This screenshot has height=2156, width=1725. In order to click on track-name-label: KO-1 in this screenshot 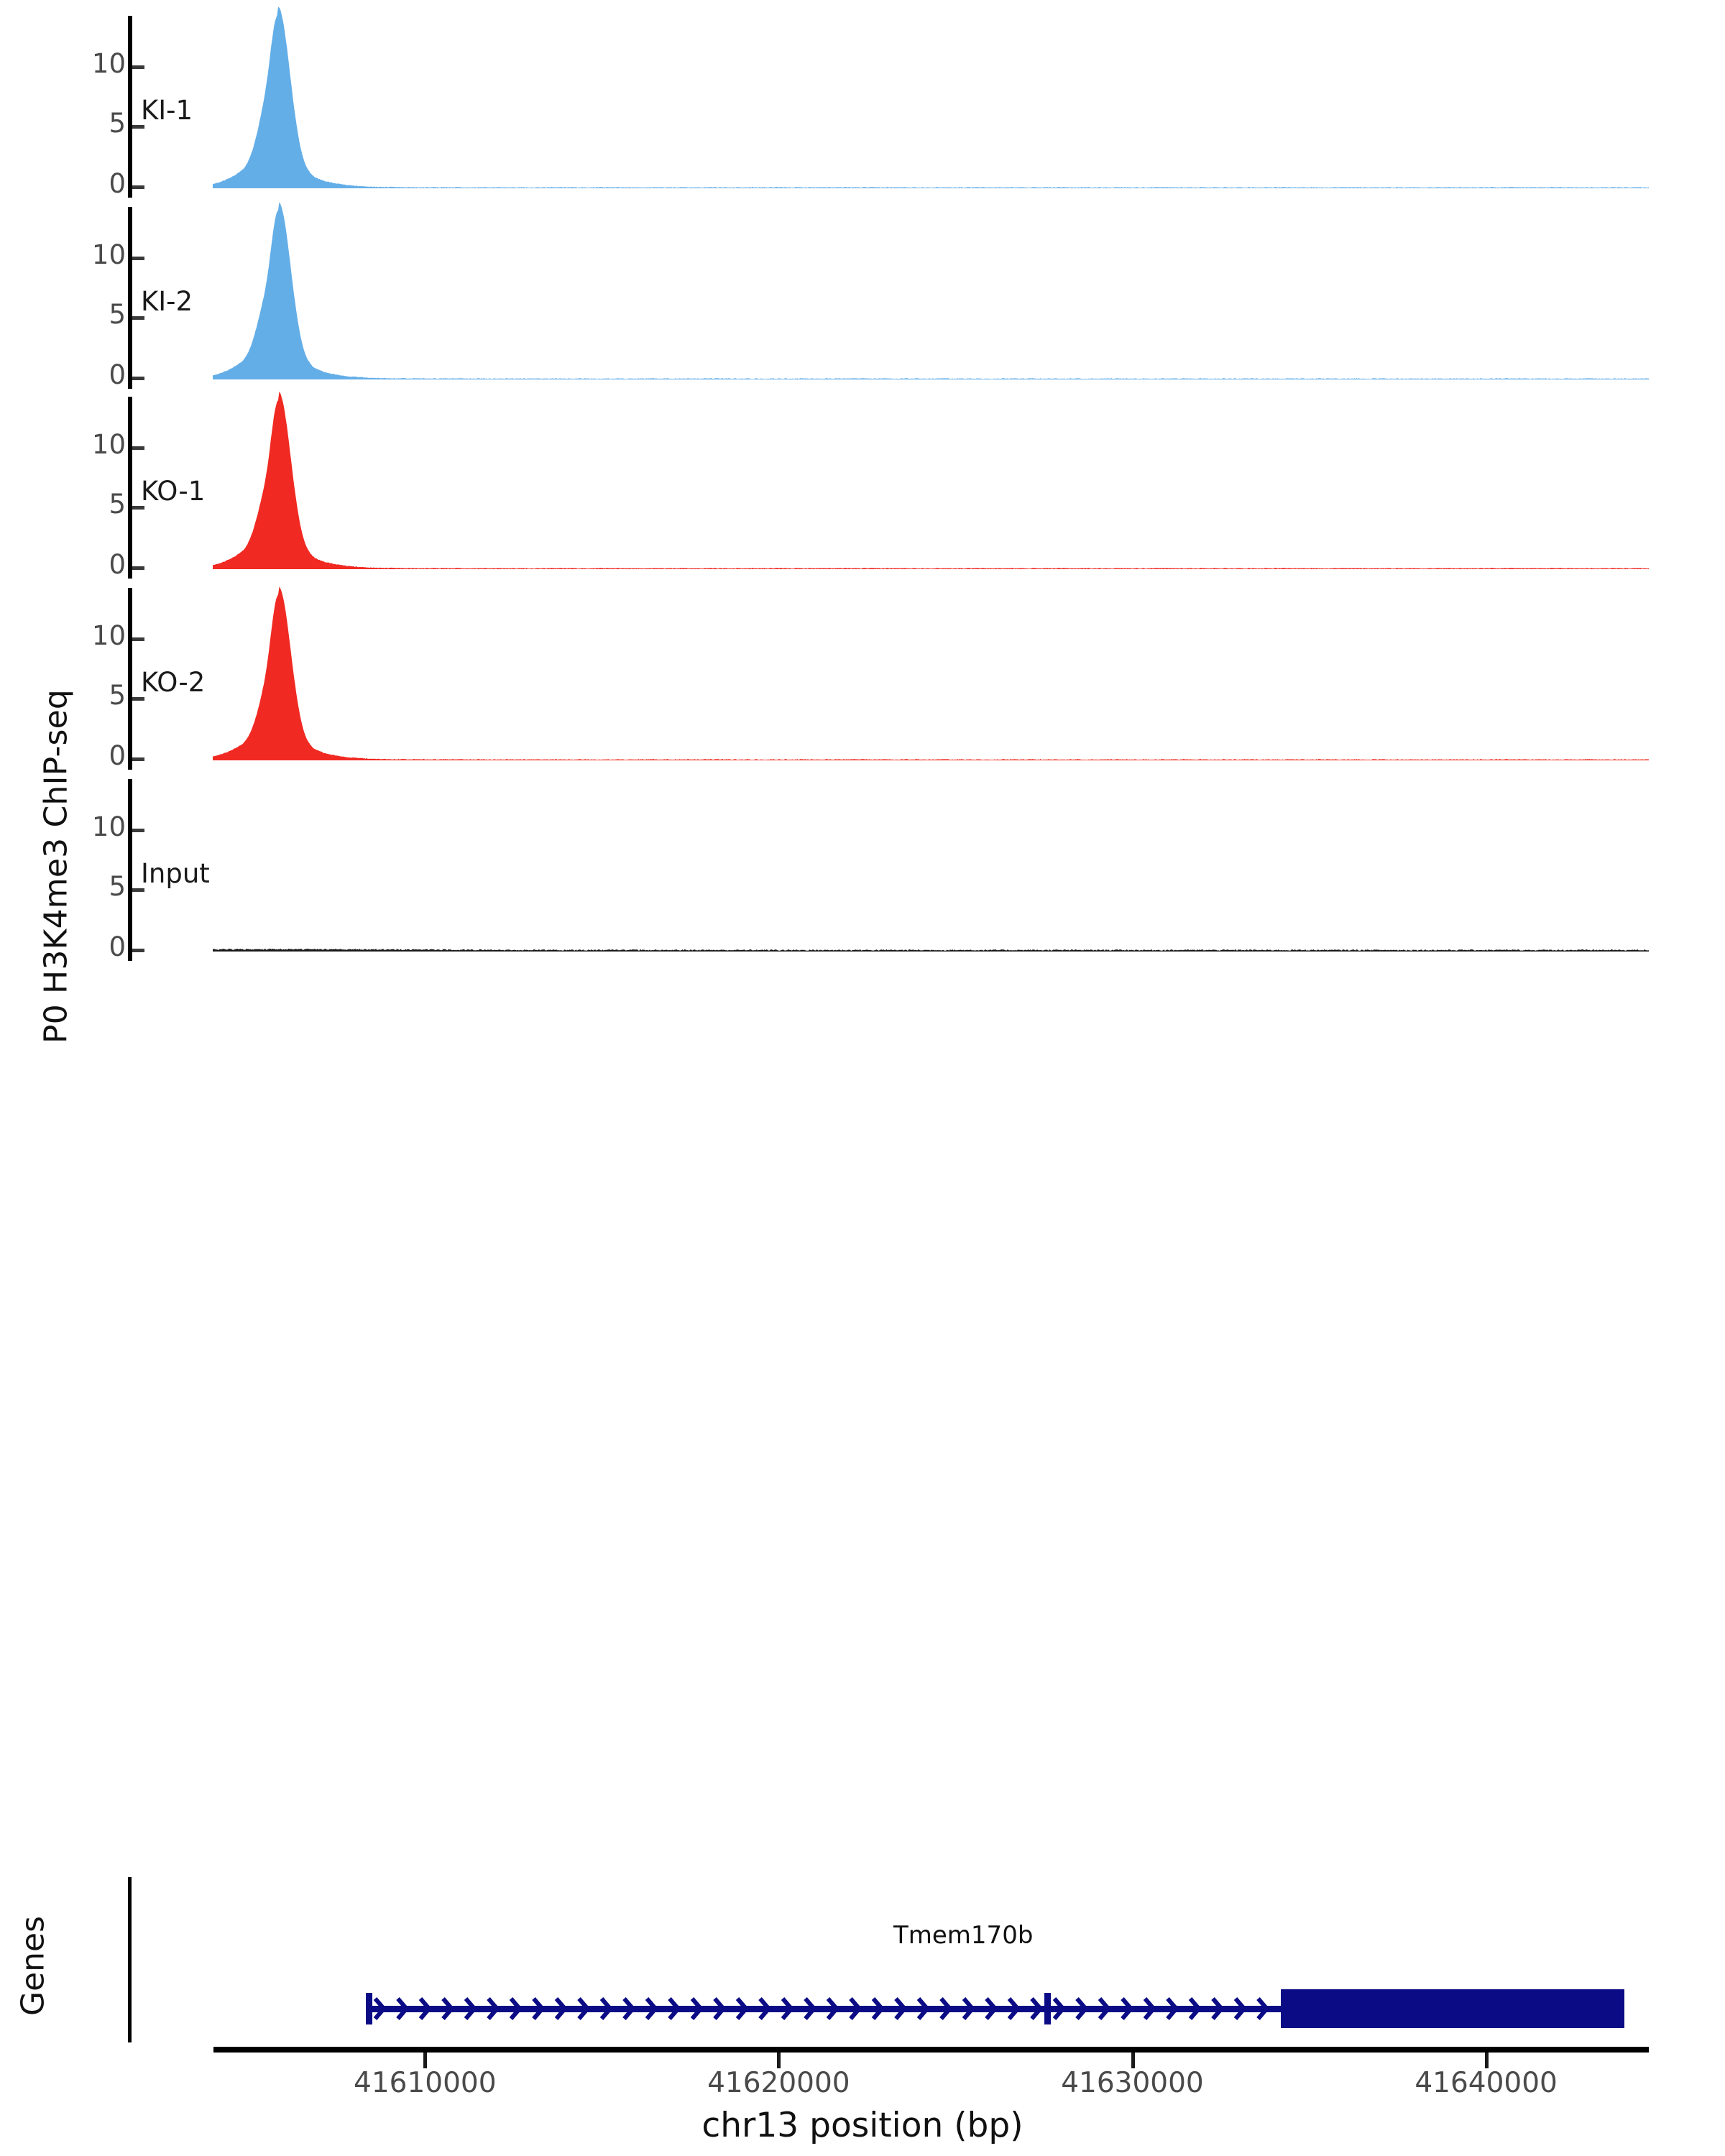, I will do `click(173, 492)`.